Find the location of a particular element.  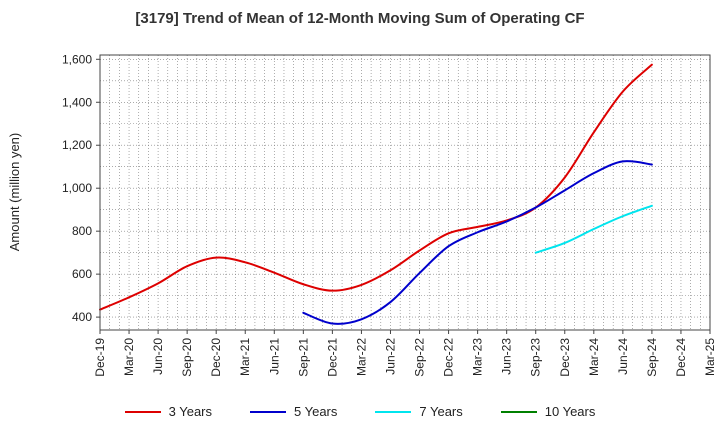

legend-item-3-years: 3 Years is located at coordinates (168, 411).